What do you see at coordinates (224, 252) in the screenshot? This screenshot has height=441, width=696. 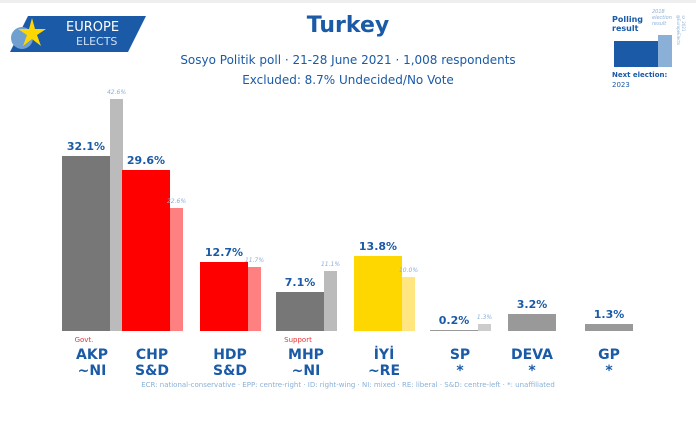 I see `value-label: 12.7%` at bounding box center [224, 252].